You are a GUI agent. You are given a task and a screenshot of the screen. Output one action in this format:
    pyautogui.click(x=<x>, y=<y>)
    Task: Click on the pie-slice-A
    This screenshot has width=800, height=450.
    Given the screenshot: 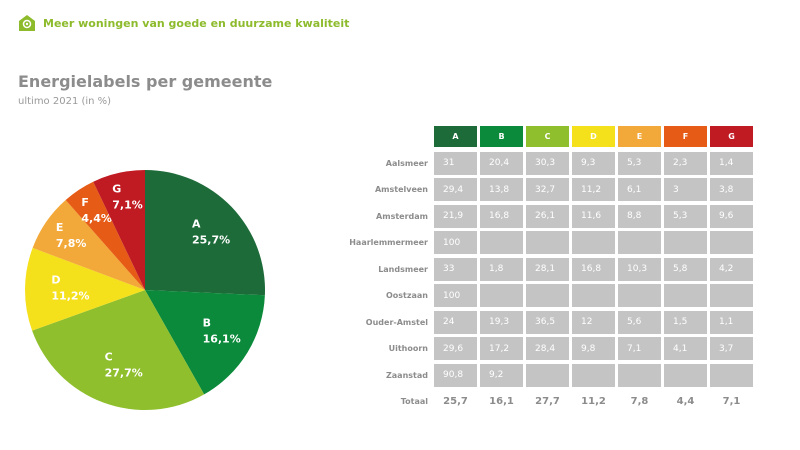 What is the action you would take?
    pyautogui.click(x=205, y=233)
    